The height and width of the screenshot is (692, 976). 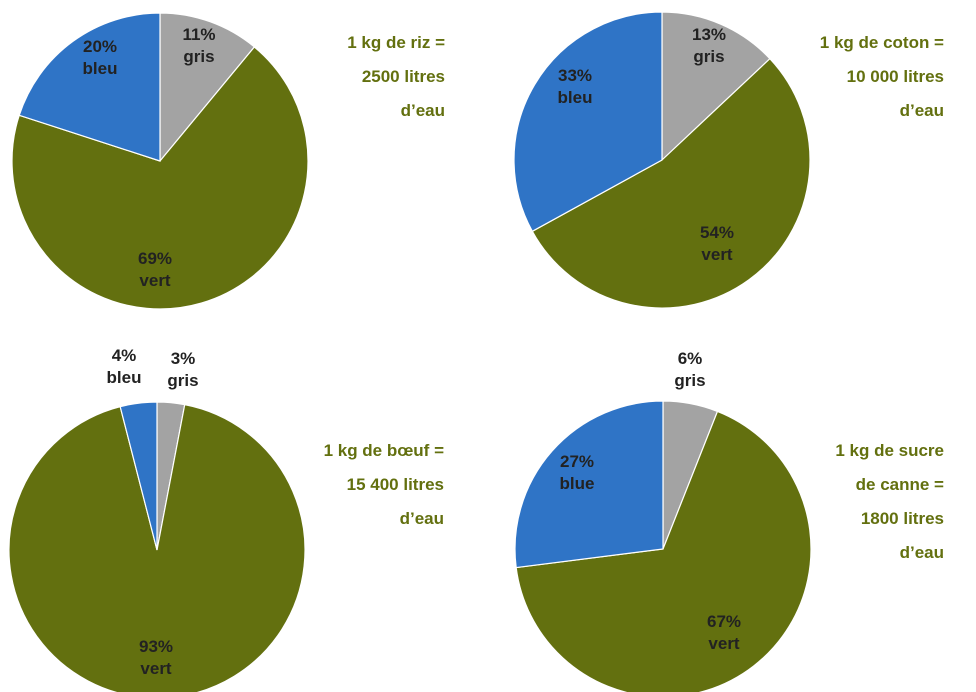 What do you see at coordinates (889, 450) in the screenshot?
I see `caption-line: 1 kg de sucre` at bounding box center [889, 450].